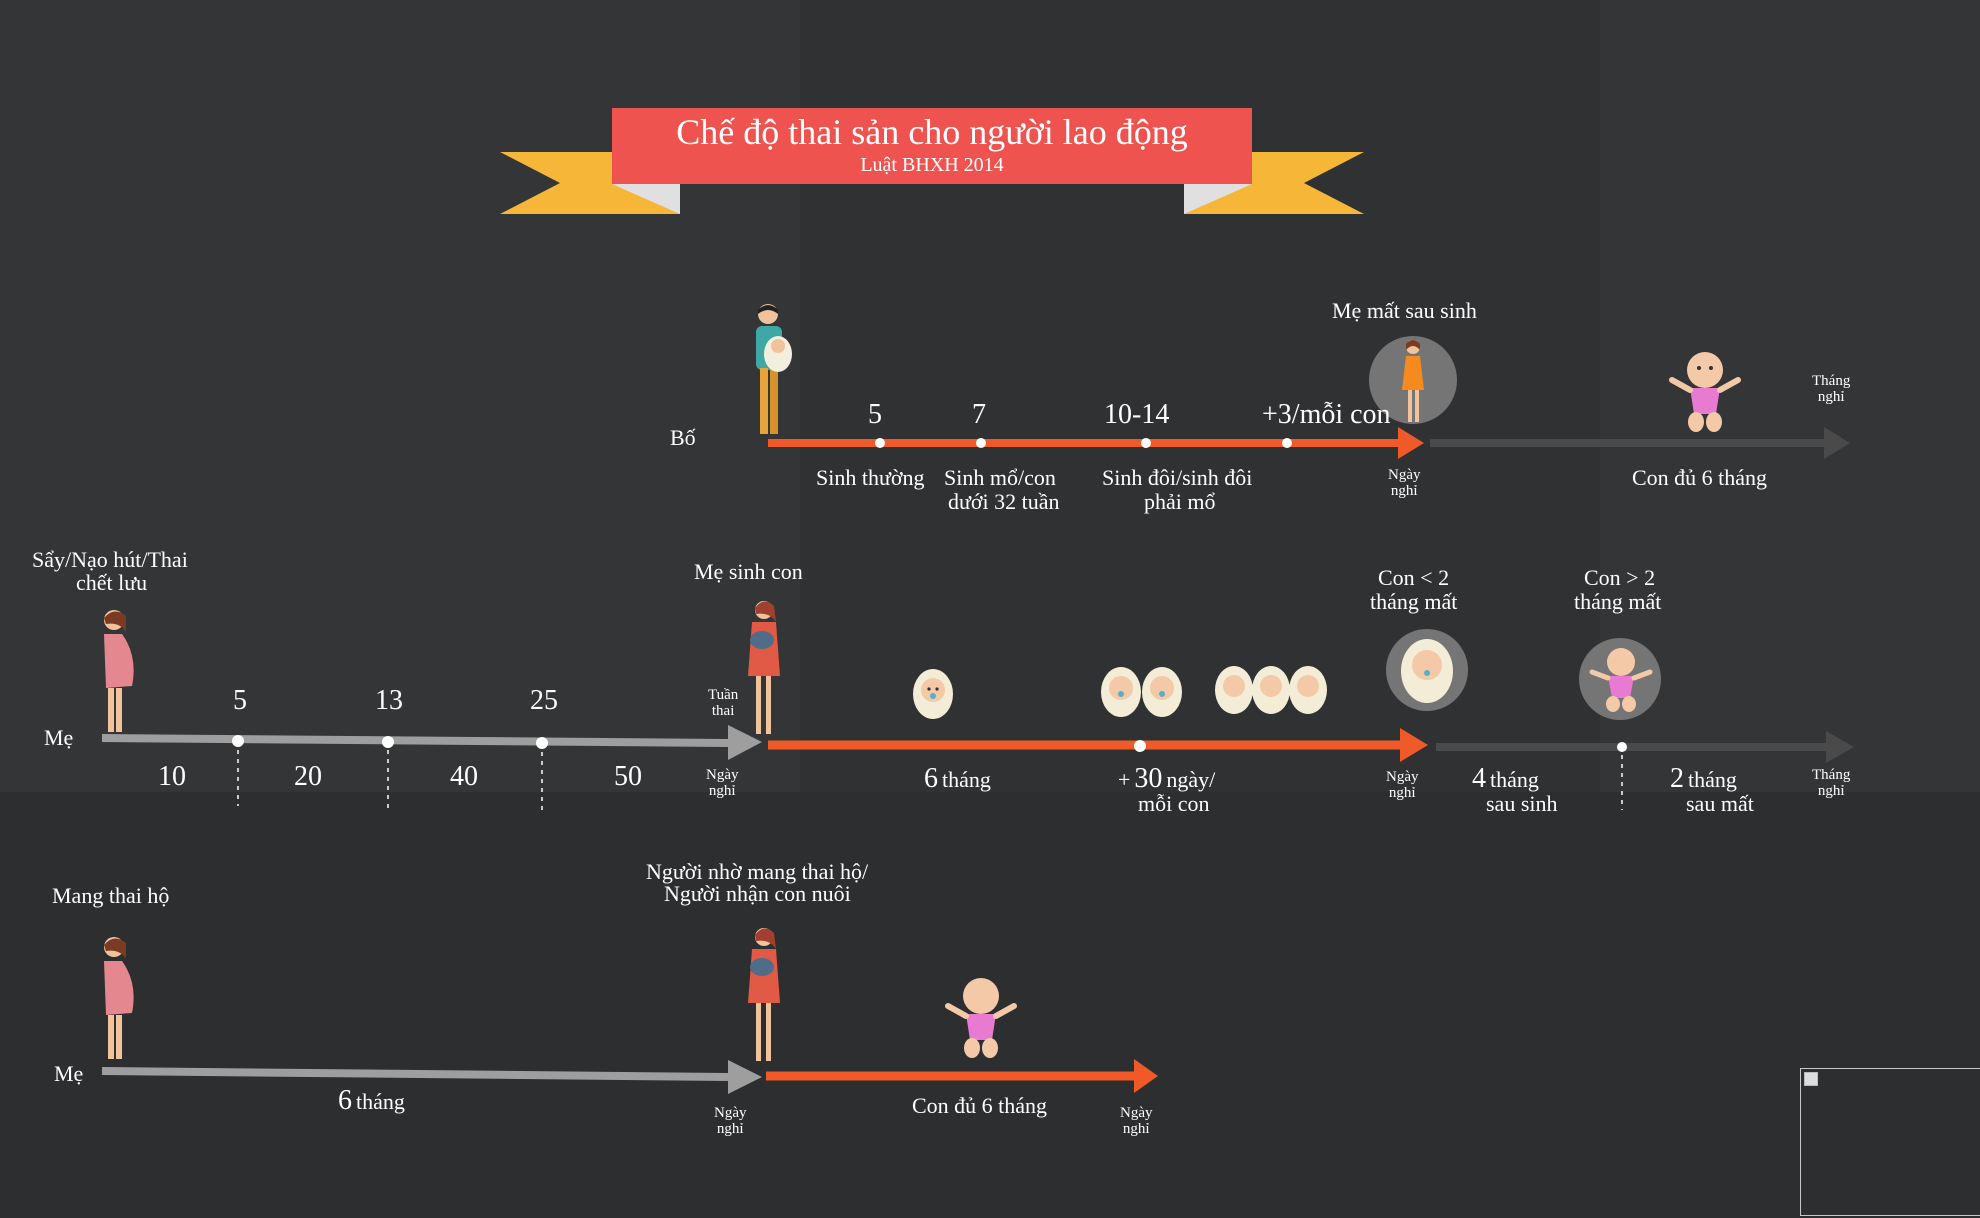 This screenshot has height=1218, width=1980. What do you see at coordinates (1831, 783) in the screenshot?
I see `unit-months-off-birth: Tháng nghỉ` at bounding box center [1831, 783].